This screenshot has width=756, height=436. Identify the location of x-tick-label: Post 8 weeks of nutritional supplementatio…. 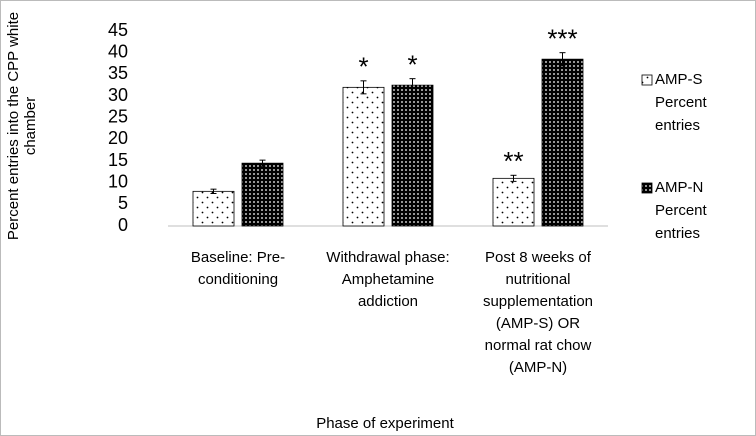
(538, 312).